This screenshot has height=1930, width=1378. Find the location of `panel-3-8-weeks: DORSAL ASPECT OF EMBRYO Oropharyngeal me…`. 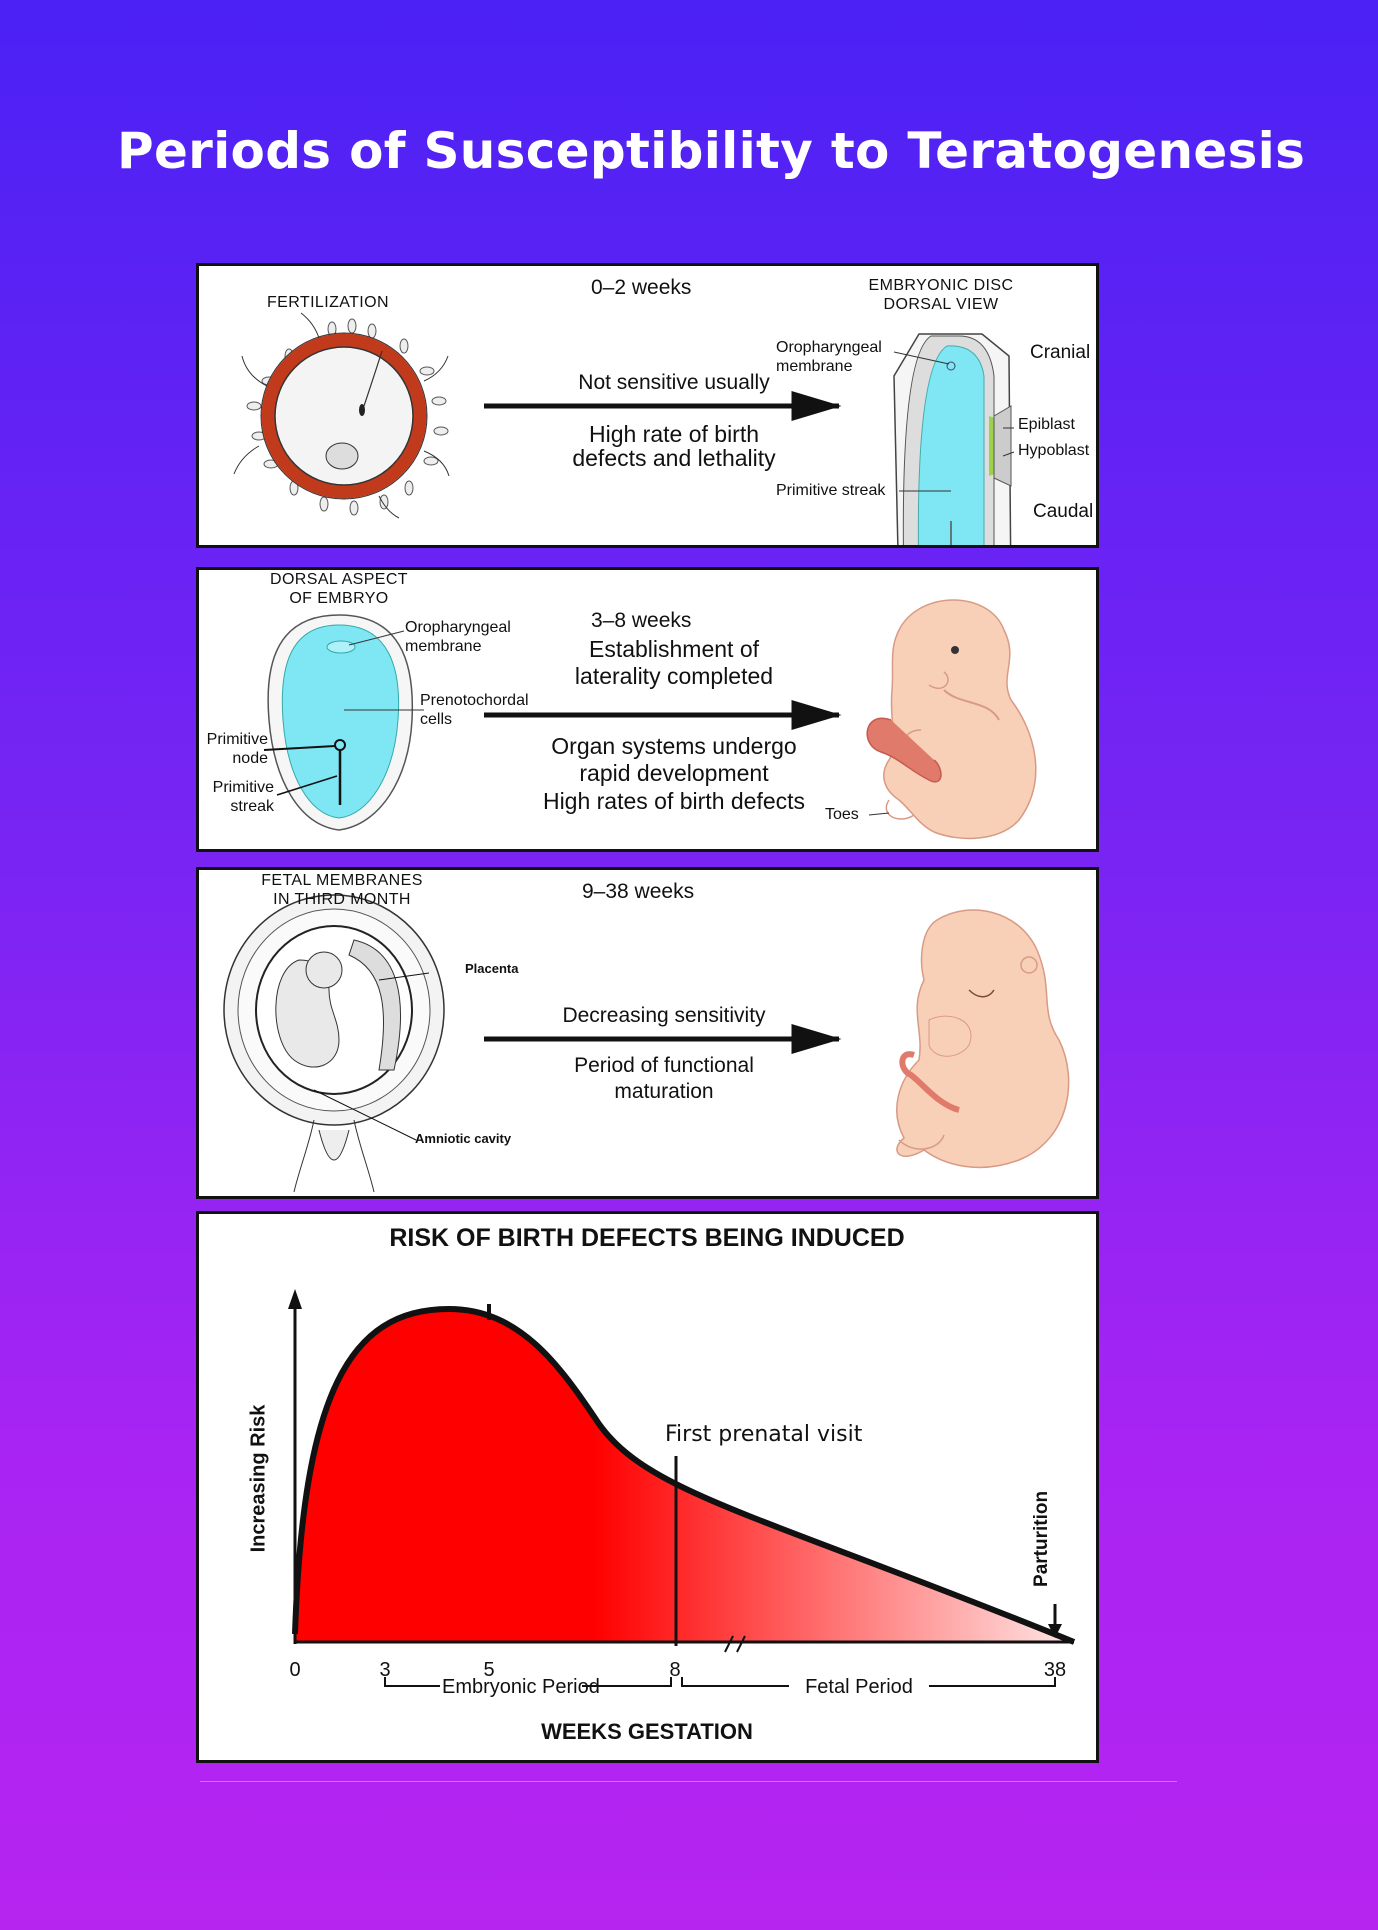

panel-3-8-weeks: DORSAL ASPECT OF EMBRYO Oropharyngeal me… is located at coordinates (647, 709).